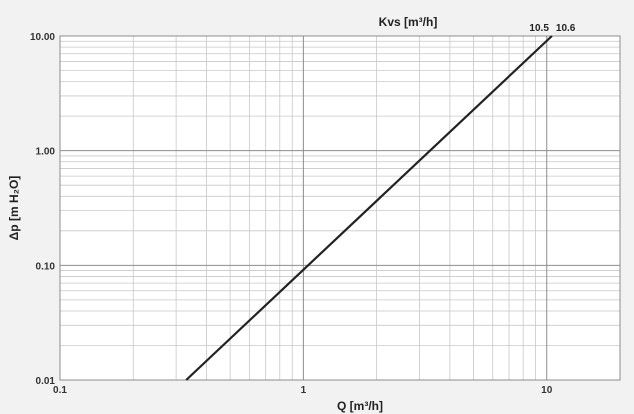  I want to click on y-tick-labels: 0.01 0.10 1.00 10.00, so click(42, 209).